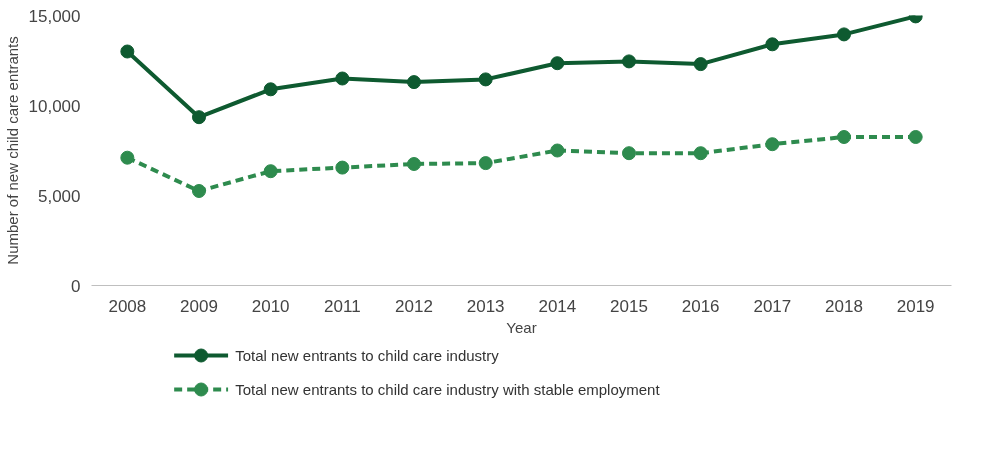  What do you see at coordinates (342, 306) in the screenshot?
I see `x-tick-label: 2011` at bounding box center [342, 306].